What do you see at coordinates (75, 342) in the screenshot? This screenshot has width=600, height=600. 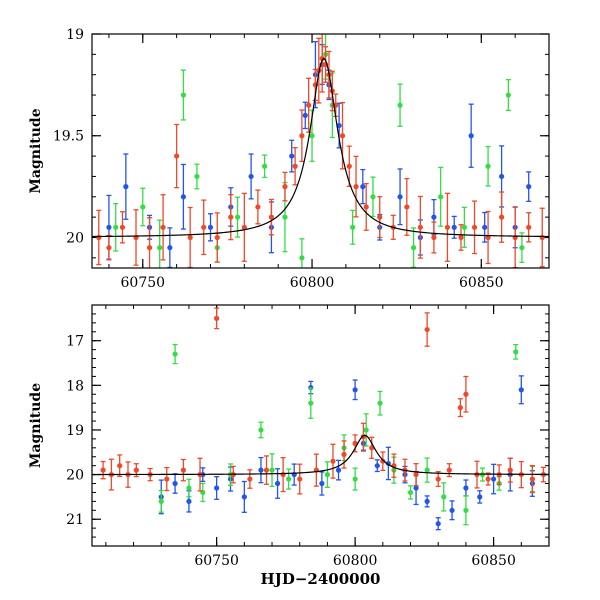 I see `y-tick-label: 17` at bounding box center [75, 342].